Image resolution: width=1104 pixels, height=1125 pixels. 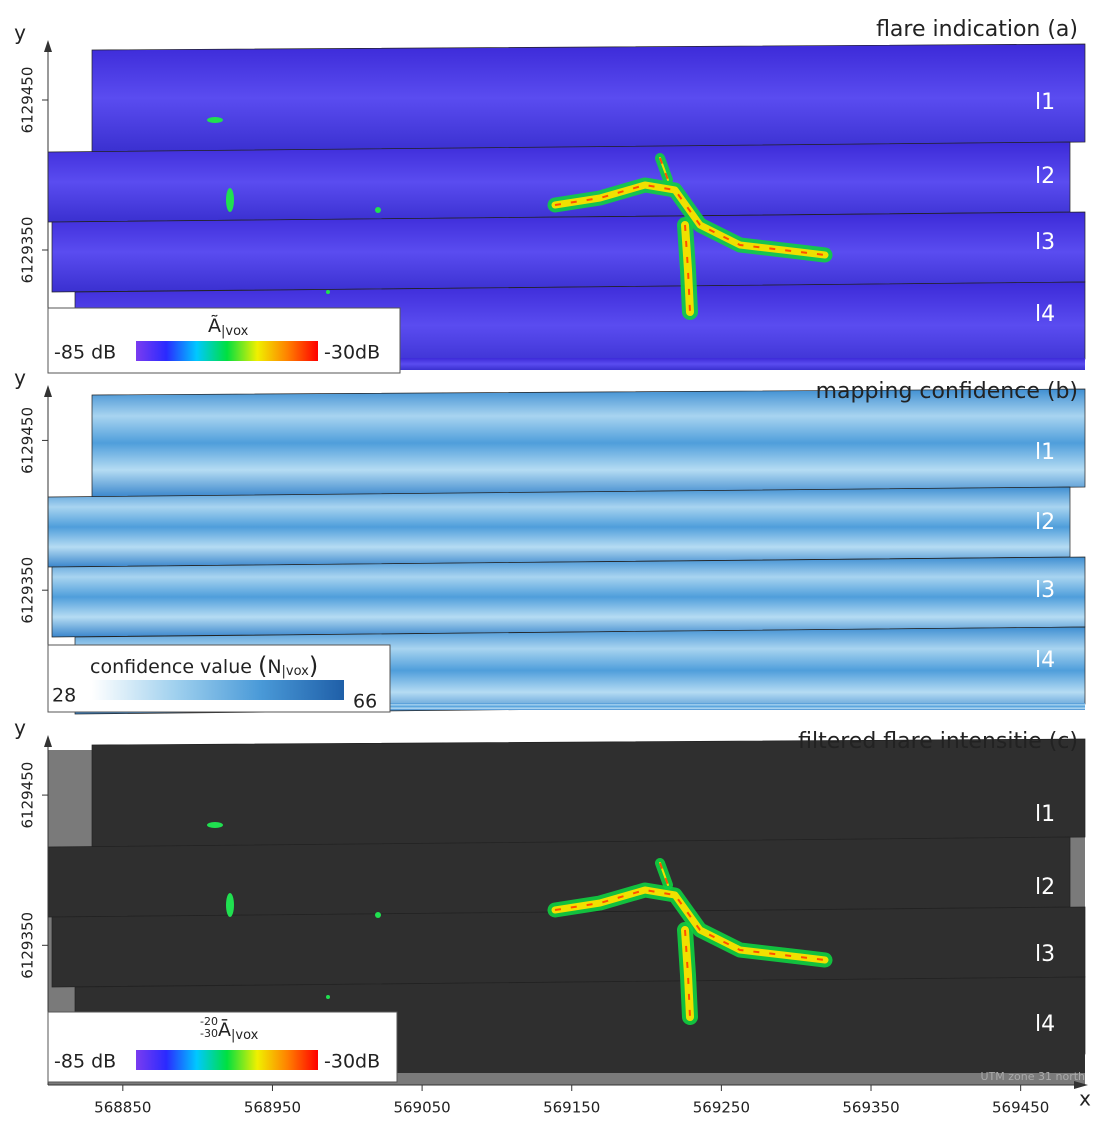 I want to click on colorbar-max: 66, so click(x=365, y=702).